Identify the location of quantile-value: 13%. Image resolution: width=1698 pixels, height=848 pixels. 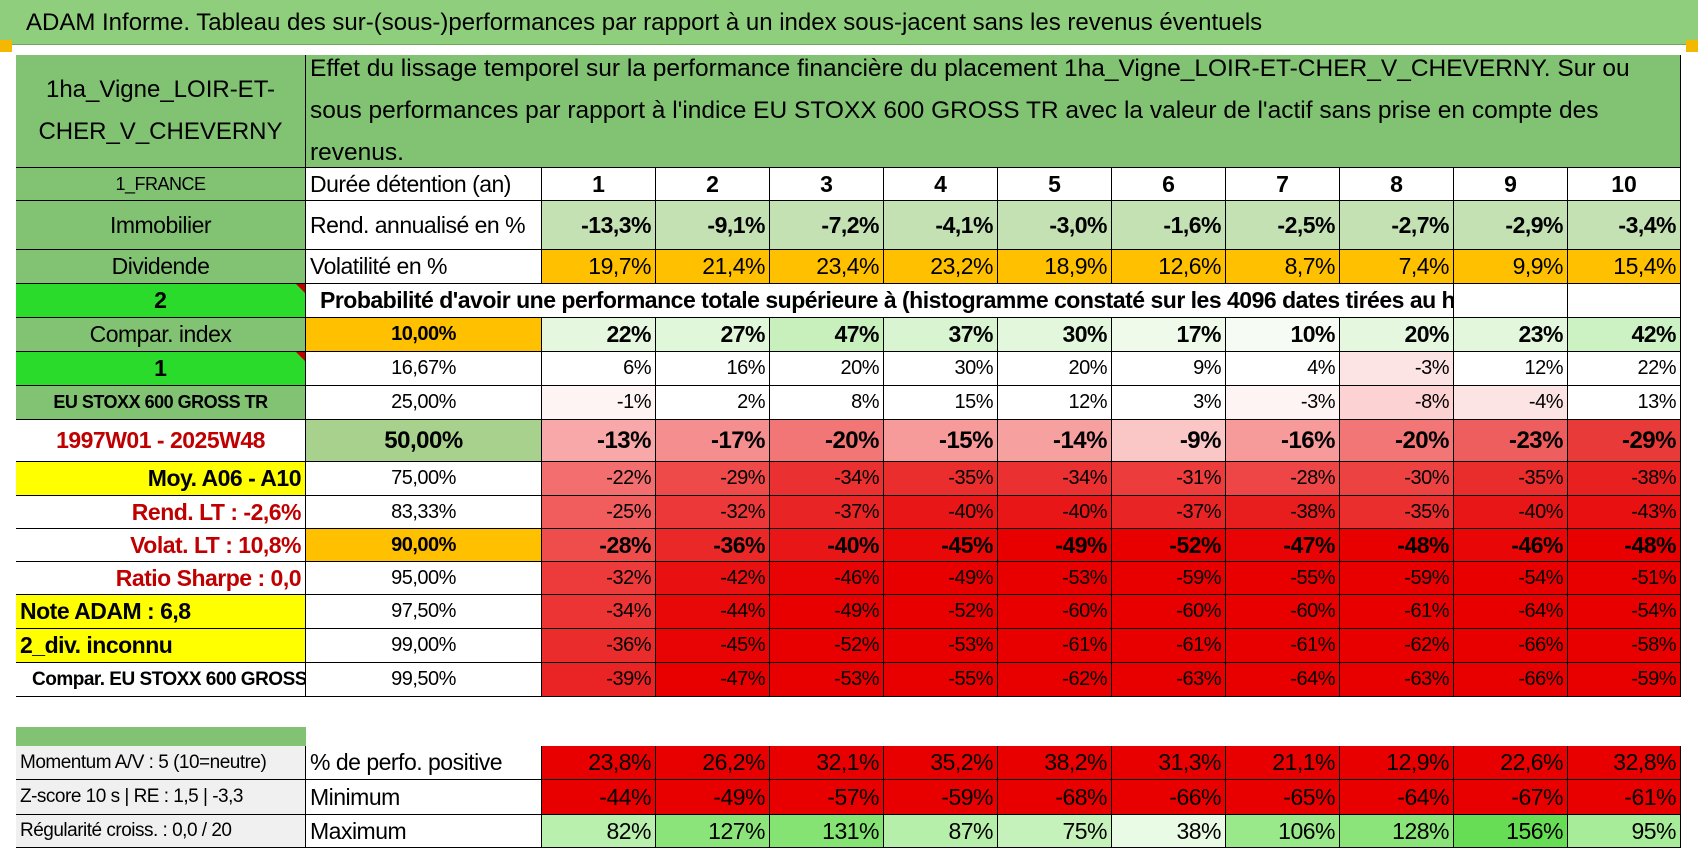
(1624, 403).